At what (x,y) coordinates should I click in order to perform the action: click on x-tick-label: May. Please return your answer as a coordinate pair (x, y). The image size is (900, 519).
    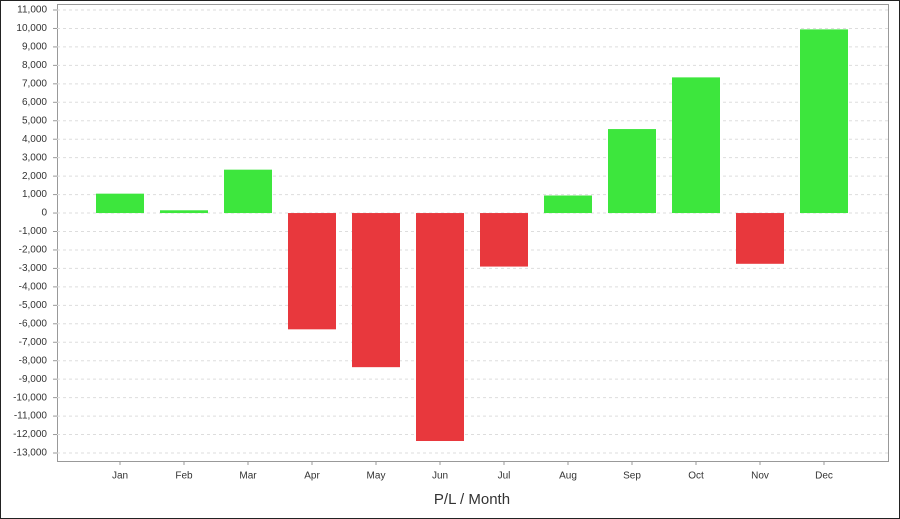
    Looking at the image, I should click on (376, 476).